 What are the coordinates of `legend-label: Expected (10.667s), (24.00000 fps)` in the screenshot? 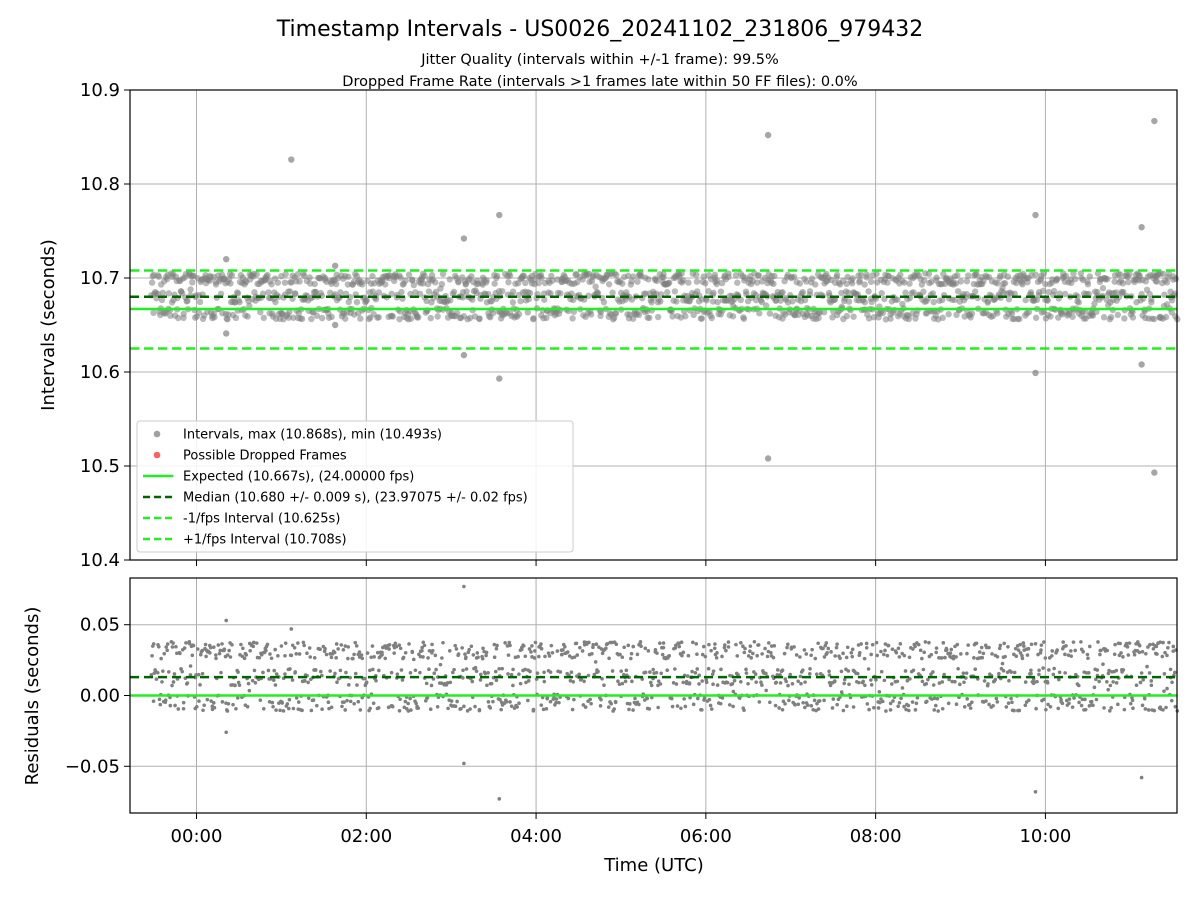 It's located at (298, 477).